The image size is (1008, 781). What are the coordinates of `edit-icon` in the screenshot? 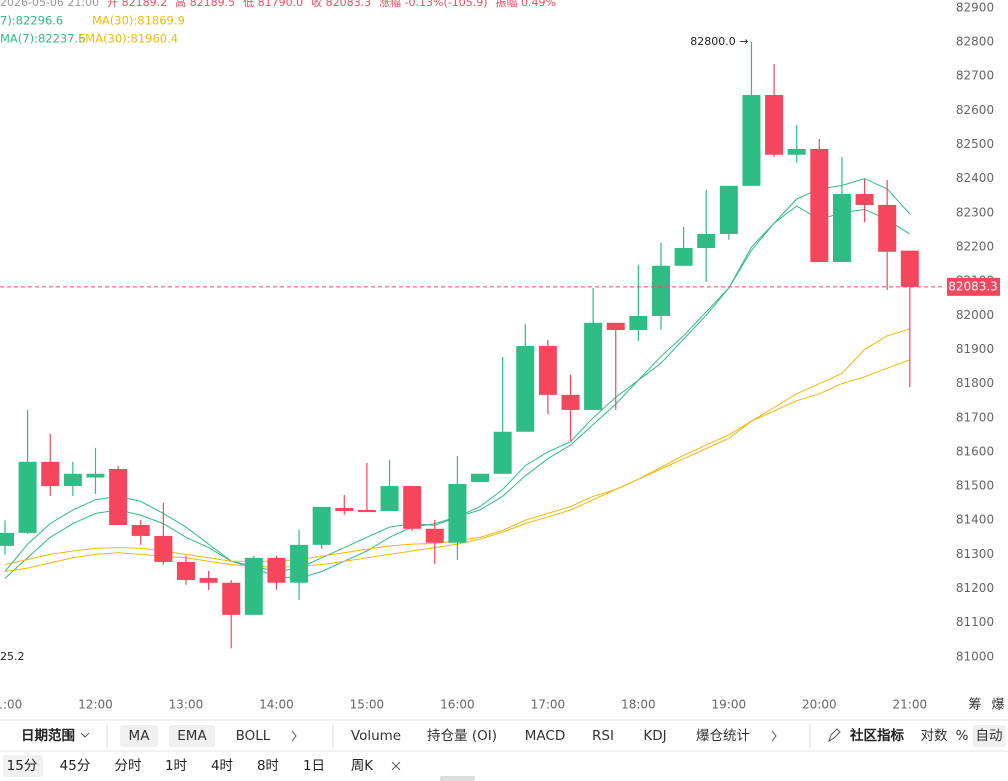 It's located at (834, 735).